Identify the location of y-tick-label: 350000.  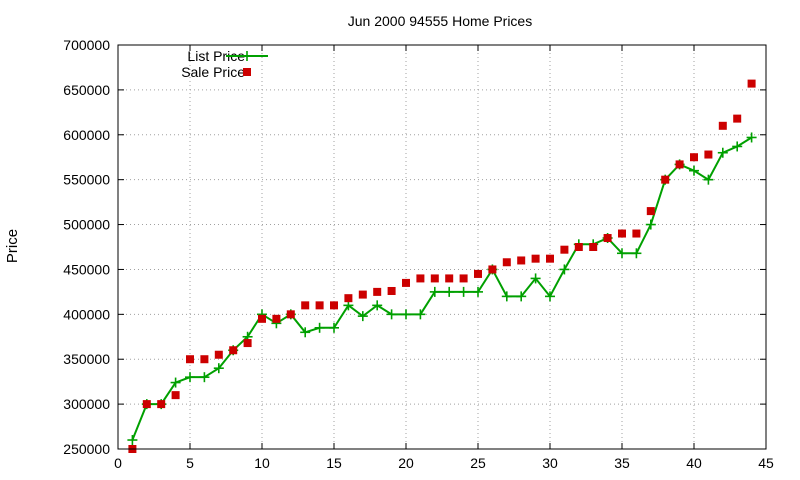
(86, 359).